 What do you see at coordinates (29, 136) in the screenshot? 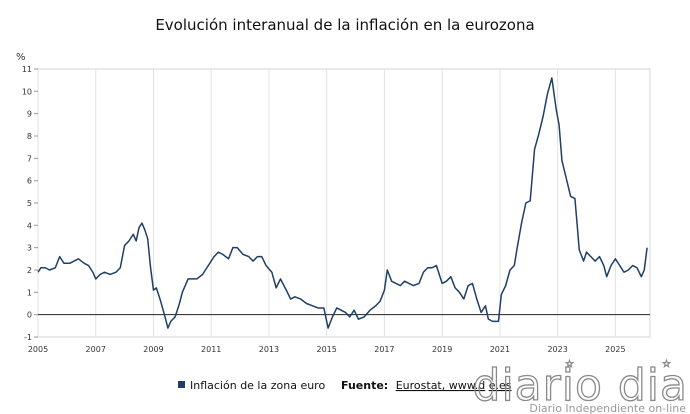
I see `y-tick-label: 8` at bounding box center [29, 136].